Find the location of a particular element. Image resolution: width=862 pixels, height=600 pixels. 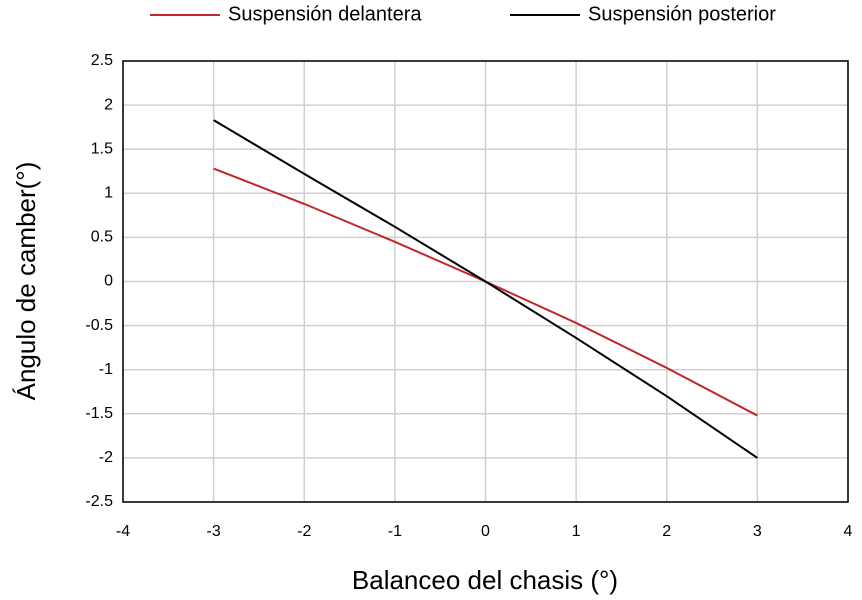

x-tick-label: -2 is located at coordinates (304, 531).